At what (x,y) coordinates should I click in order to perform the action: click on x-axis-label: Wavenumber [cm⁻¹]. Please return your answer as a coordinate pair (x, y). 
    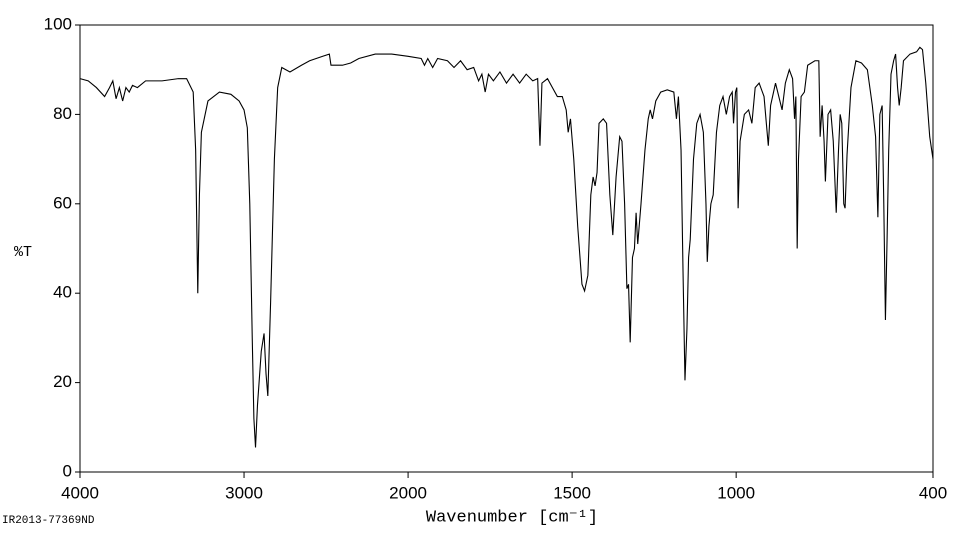
    Looking at the image, I should click on (512, 517).